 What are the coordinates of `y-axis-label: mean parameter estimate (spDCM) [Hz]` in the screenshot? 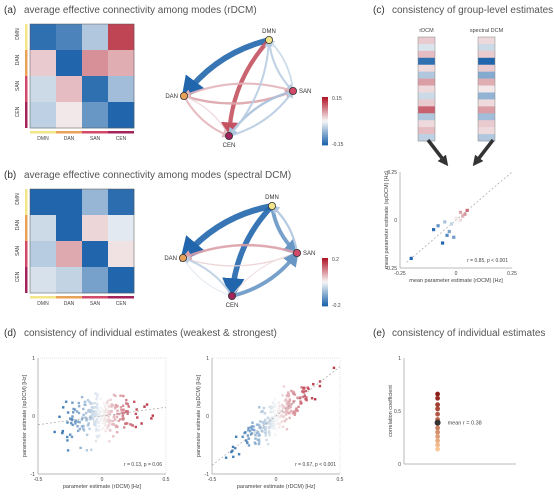 It's located at (387, 220).